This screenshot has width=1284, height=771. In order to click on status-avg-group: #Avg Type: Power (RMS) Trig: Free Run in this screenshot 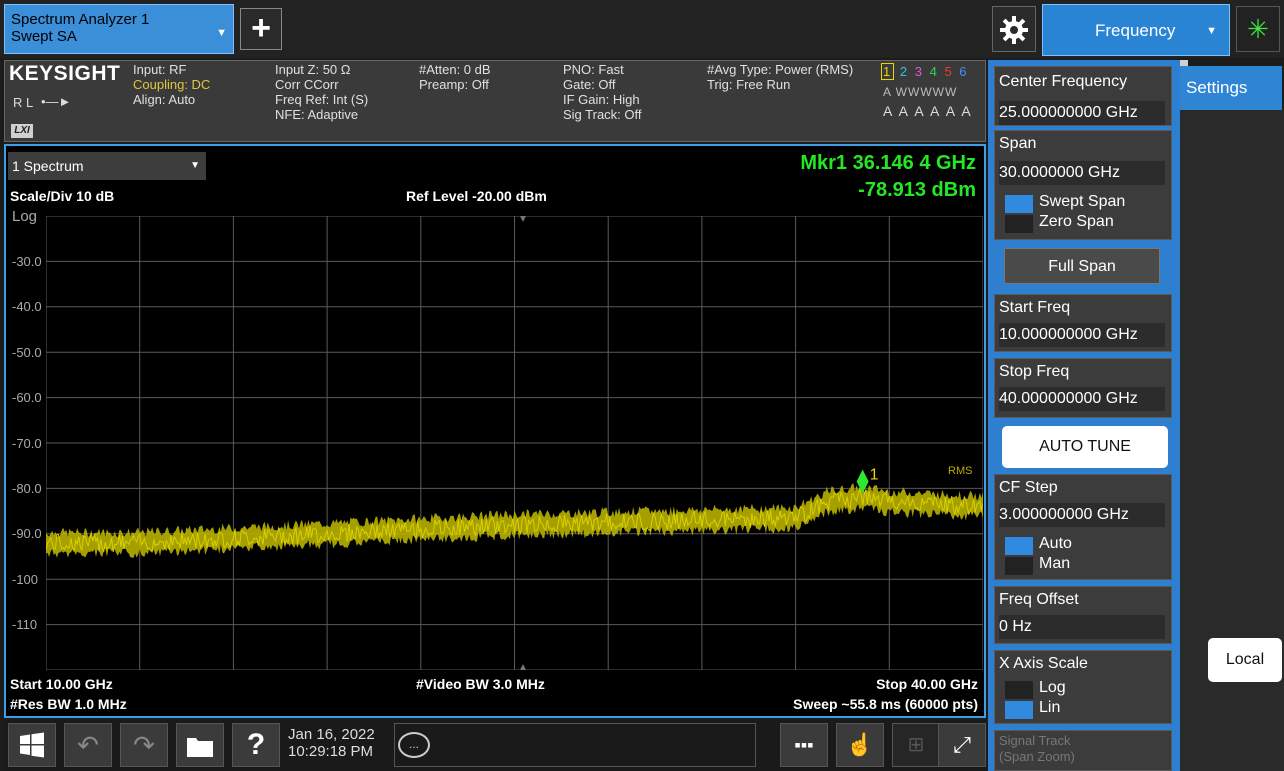, I will do `click(780, 77)`.